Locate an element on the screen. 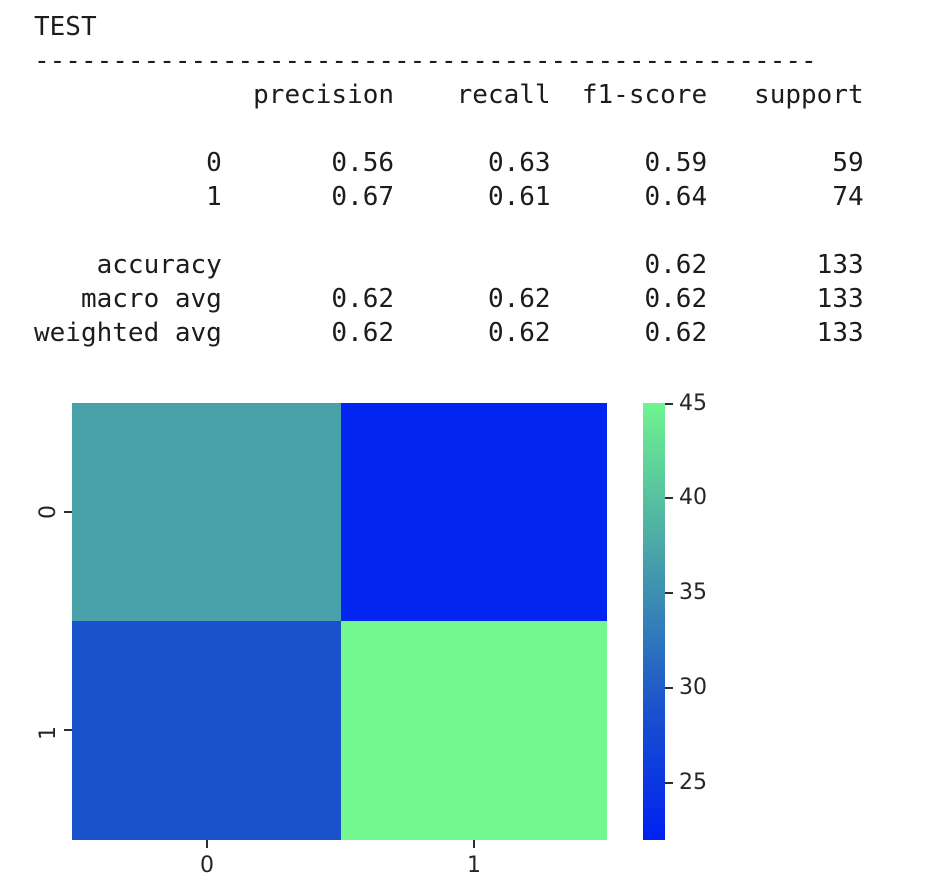 The height and width of the screenshot is (892, 934). colorbar-label-35: 35 is located at coordinates (693, 592).